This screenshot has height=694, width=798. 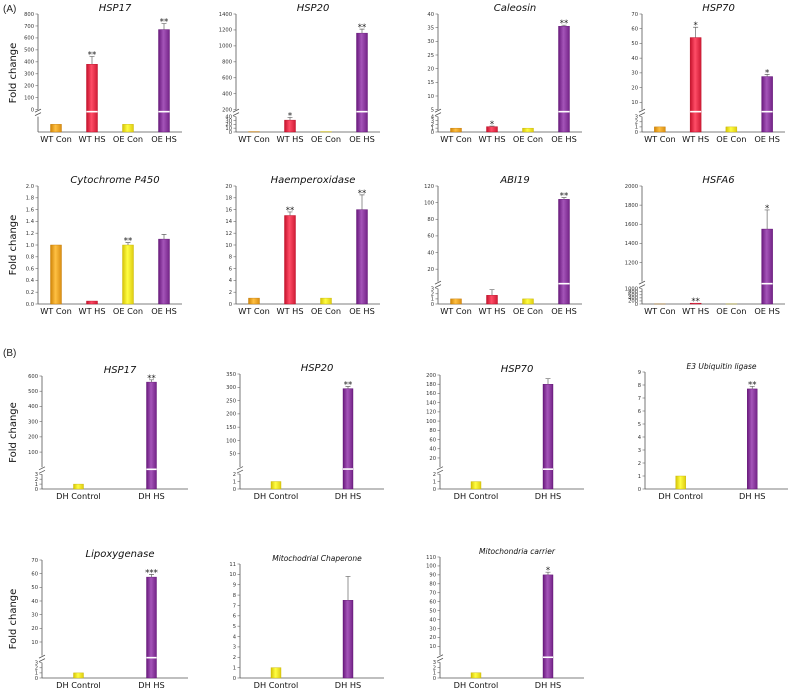 I want to click on category-label: WT HS, so click(x=491, y=311).